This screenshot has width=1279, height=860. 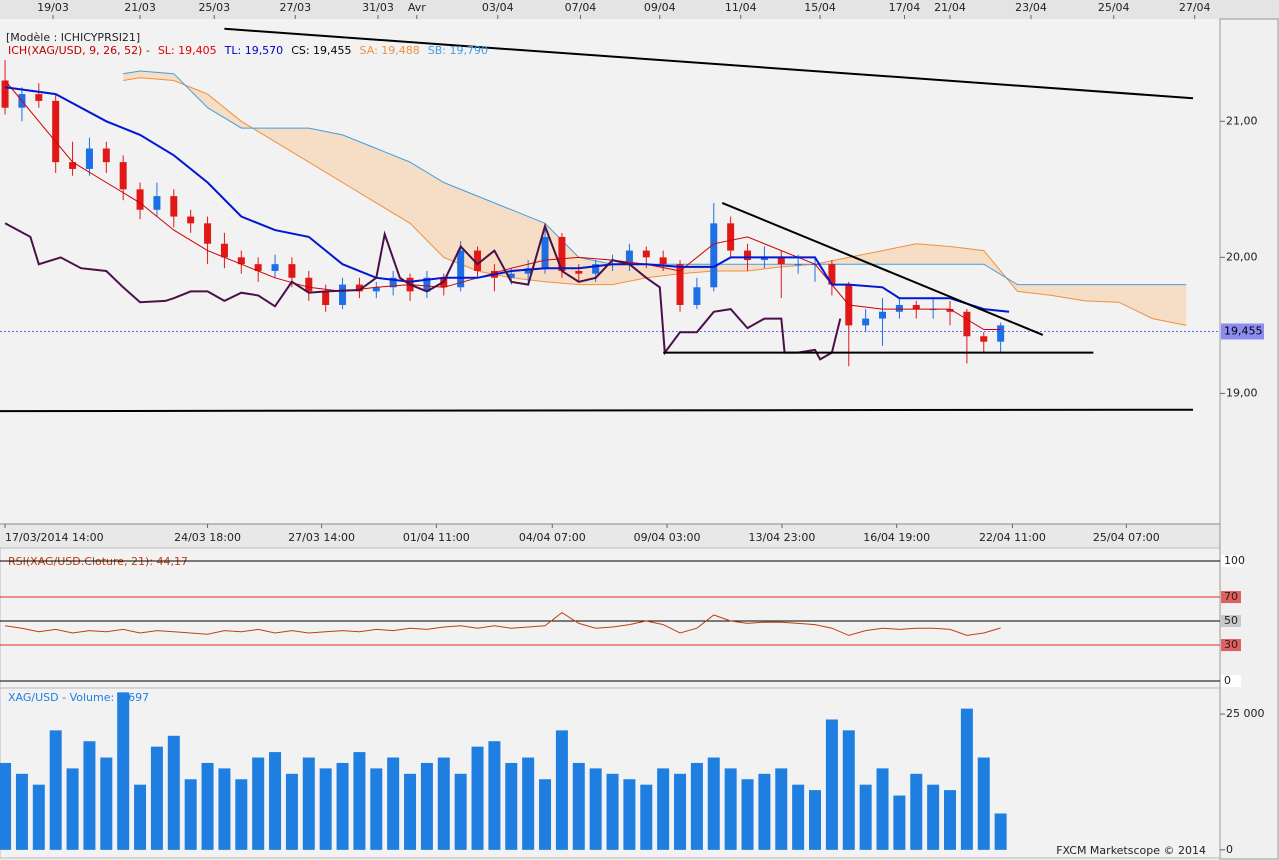 What do you see at coordinates (741, 7) in the screenshot?
I see `x2-tick-label: 11/04` at bounding box center [741, 7].